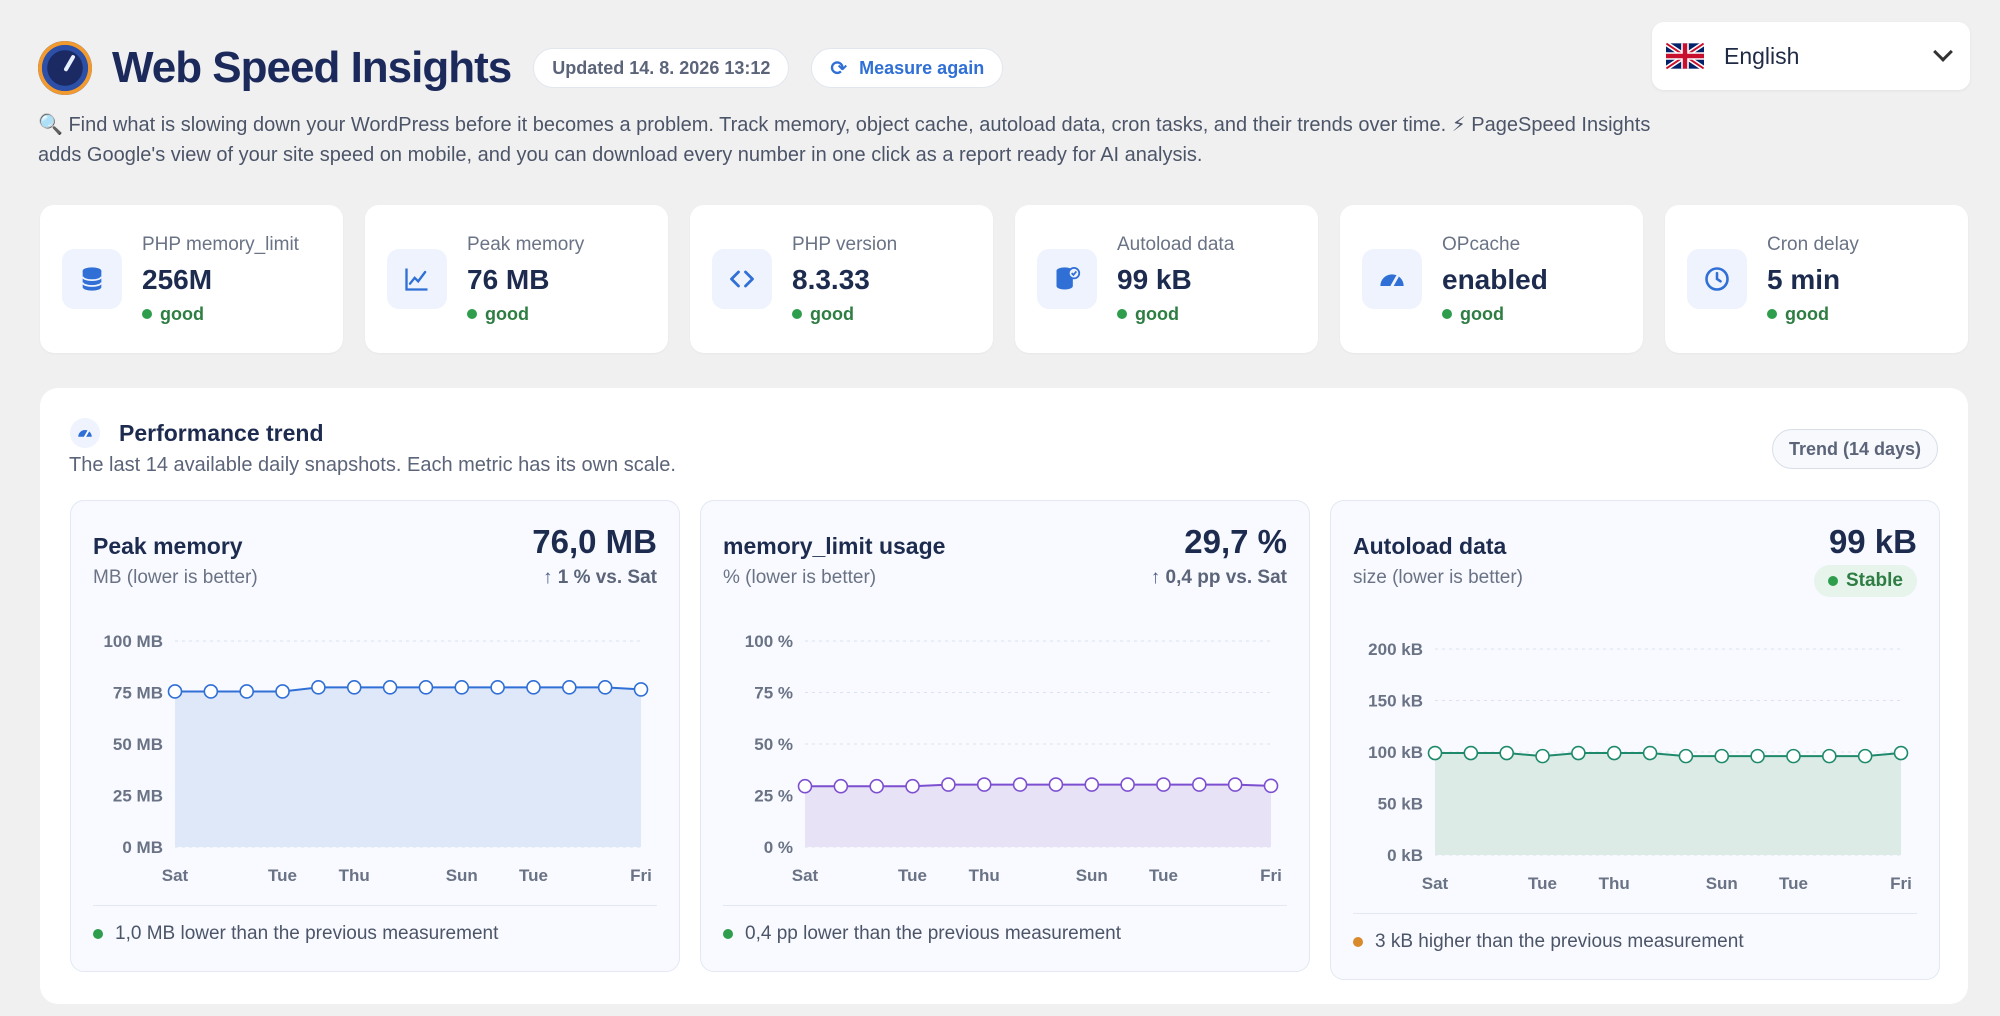 The width and height of the screenshot is (2000, 1016). Describe the element at coordinates (922, 67) in the screenshot. I see `measure-again-label: Measure again` at that location.